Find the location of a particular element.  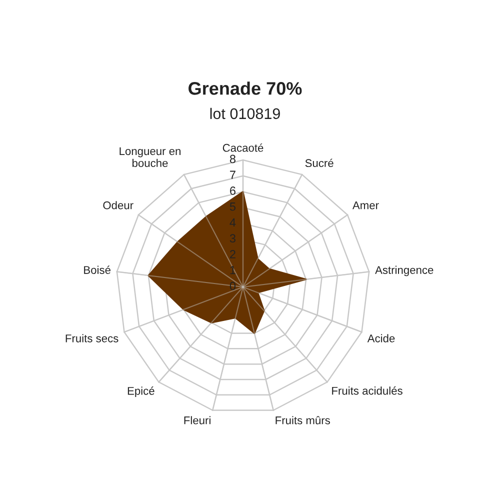

chart-subtitle: lot 010819 is located at coordinates (245, 114).